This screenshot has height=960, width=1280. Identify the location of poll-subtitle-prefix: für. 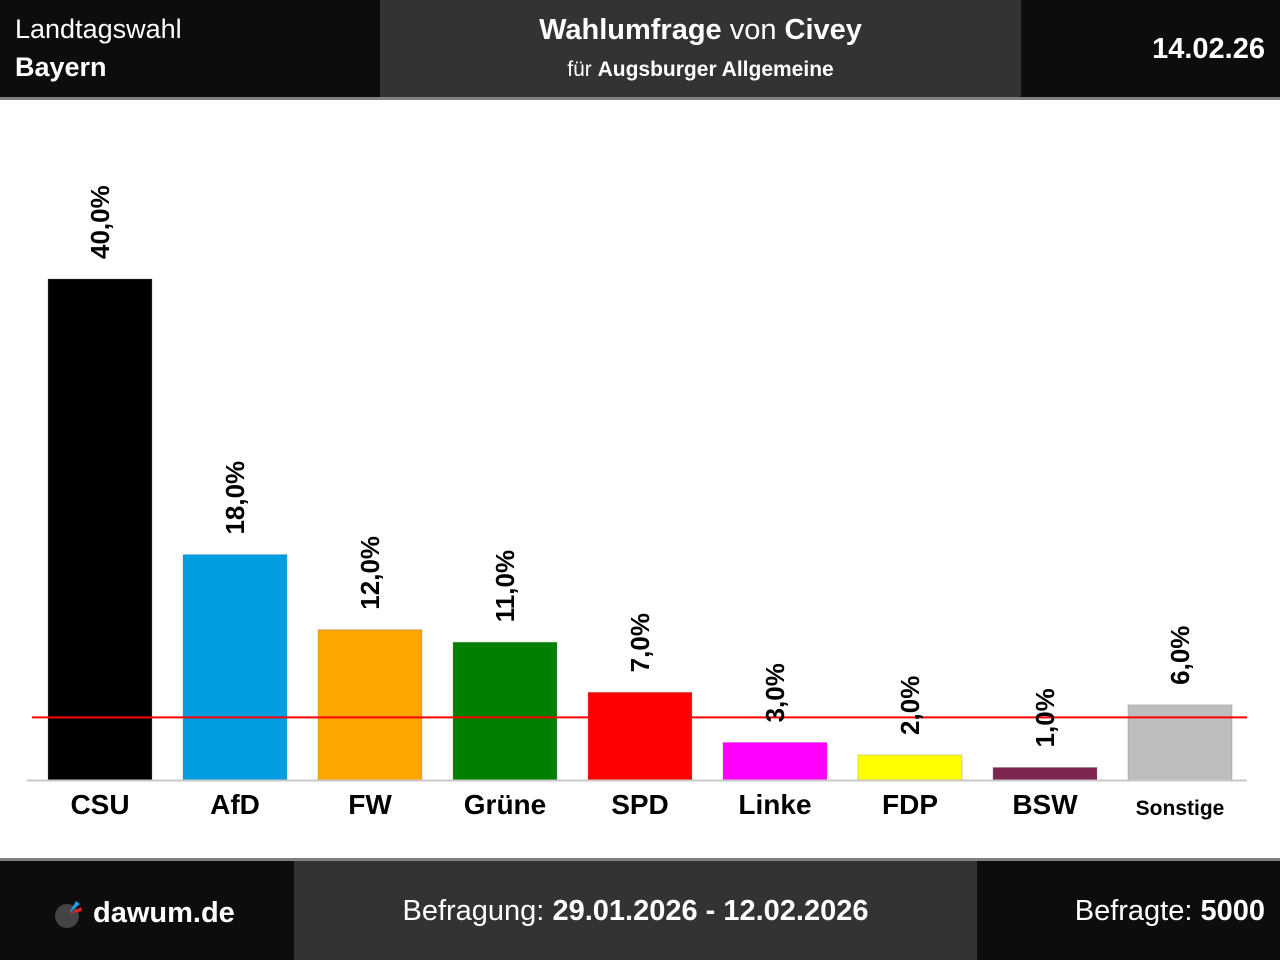
(582, 69).